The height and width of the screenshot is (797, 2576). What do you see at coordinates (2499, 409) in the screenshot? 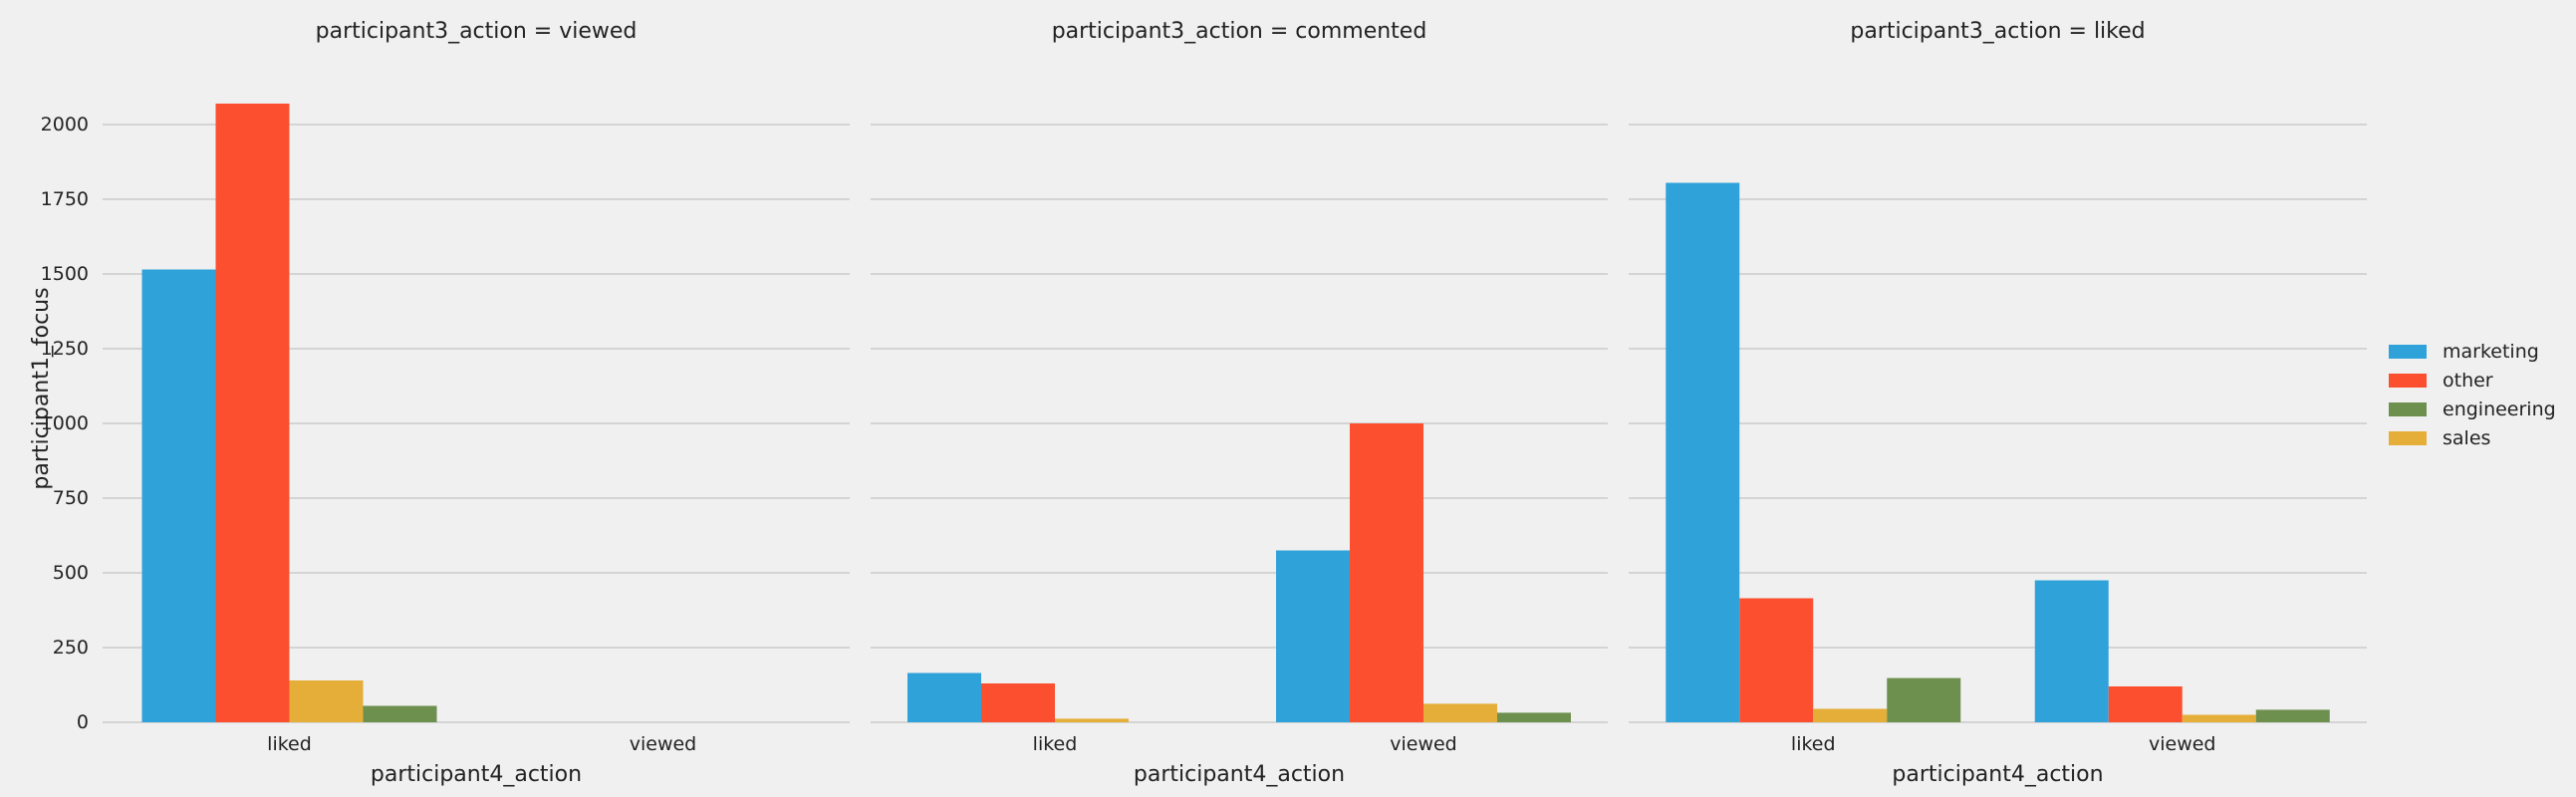
I see `legend-label-engineering: engineering` at bounding box center [2499, 409].